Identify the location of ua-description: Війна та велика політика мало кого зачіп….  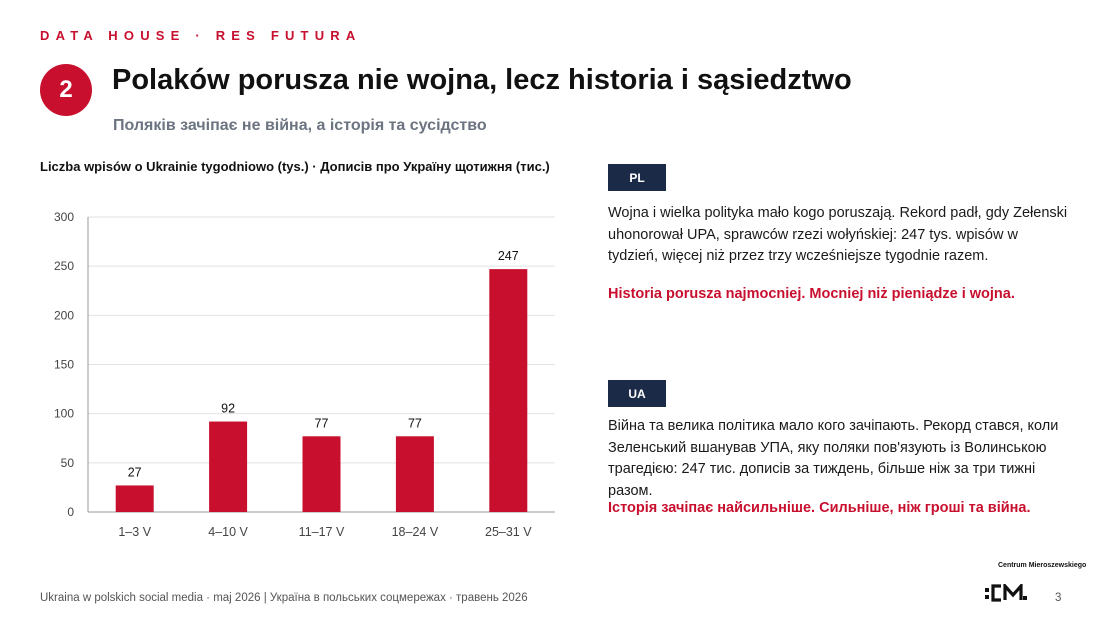
(833, 458).